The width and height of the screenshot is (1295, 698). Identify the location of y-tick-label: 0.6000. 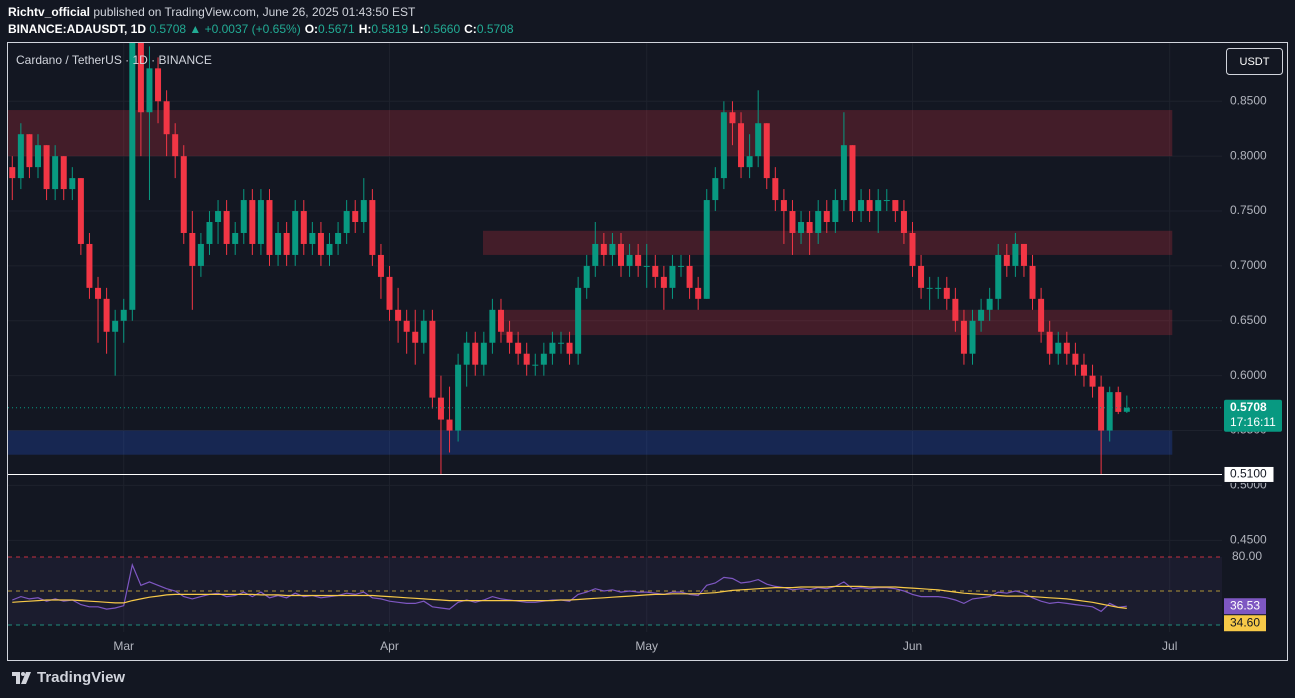
(1248, 375).